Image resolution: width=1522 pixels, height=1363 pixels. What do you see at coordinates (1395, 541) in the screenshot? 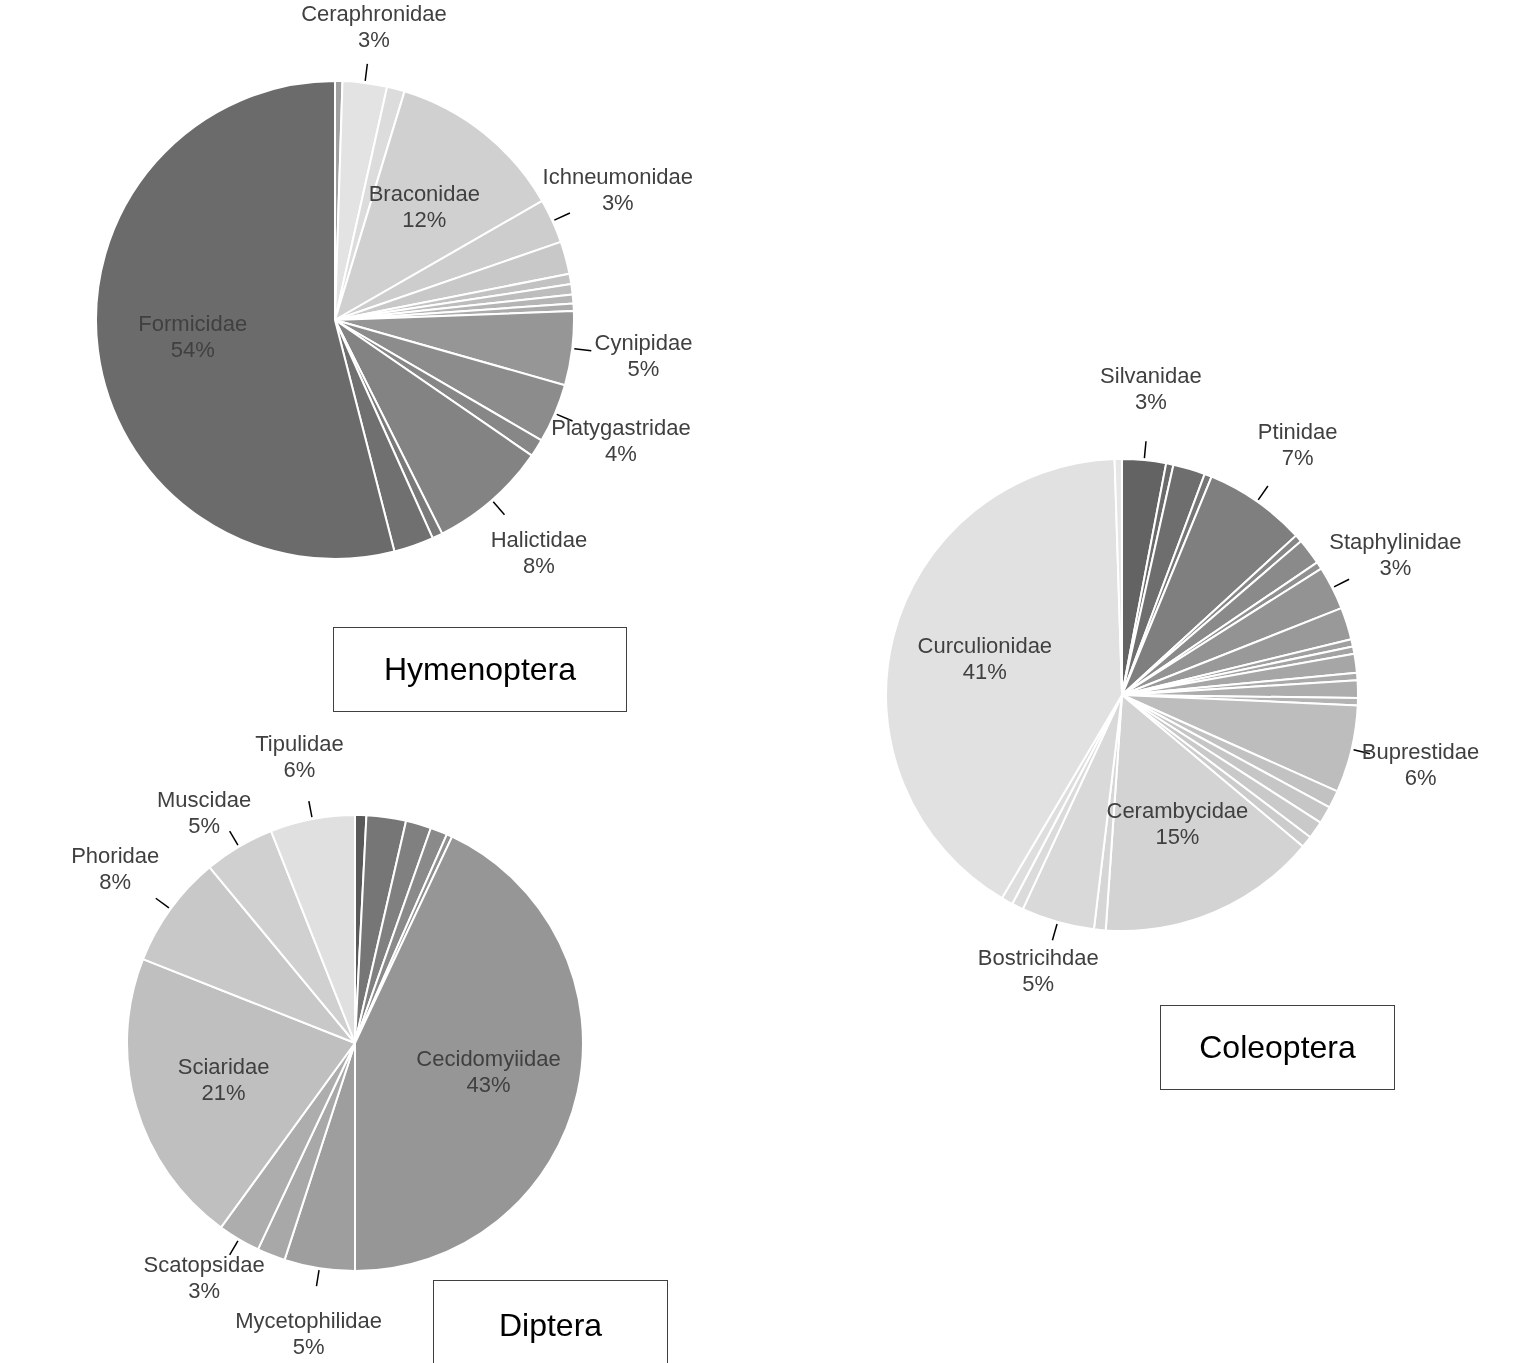
I see `slice-label: Staphylinidae` at bounding box center [1395, 541].